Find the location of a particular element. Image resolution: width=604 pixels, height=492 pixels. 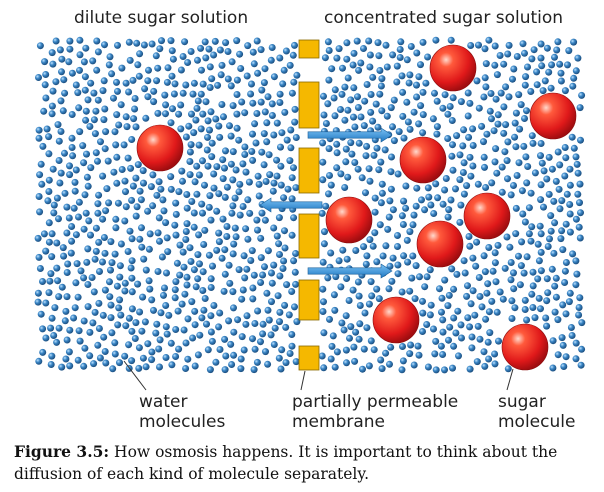

dilute-solution-label: dilute sugar solution is located at coordinates (161, 18).